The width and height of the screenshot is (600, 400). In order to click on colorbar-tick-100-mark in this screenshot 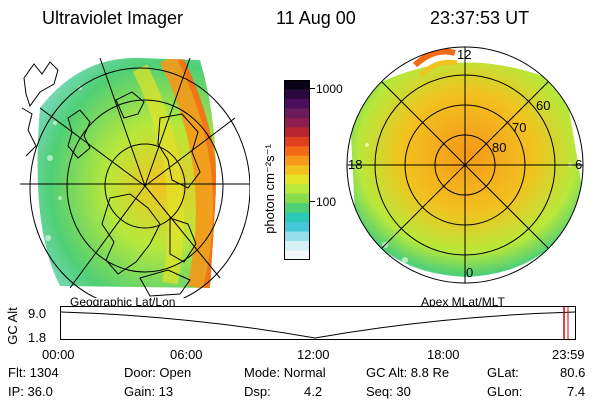, I will do `click(312, 201)`.